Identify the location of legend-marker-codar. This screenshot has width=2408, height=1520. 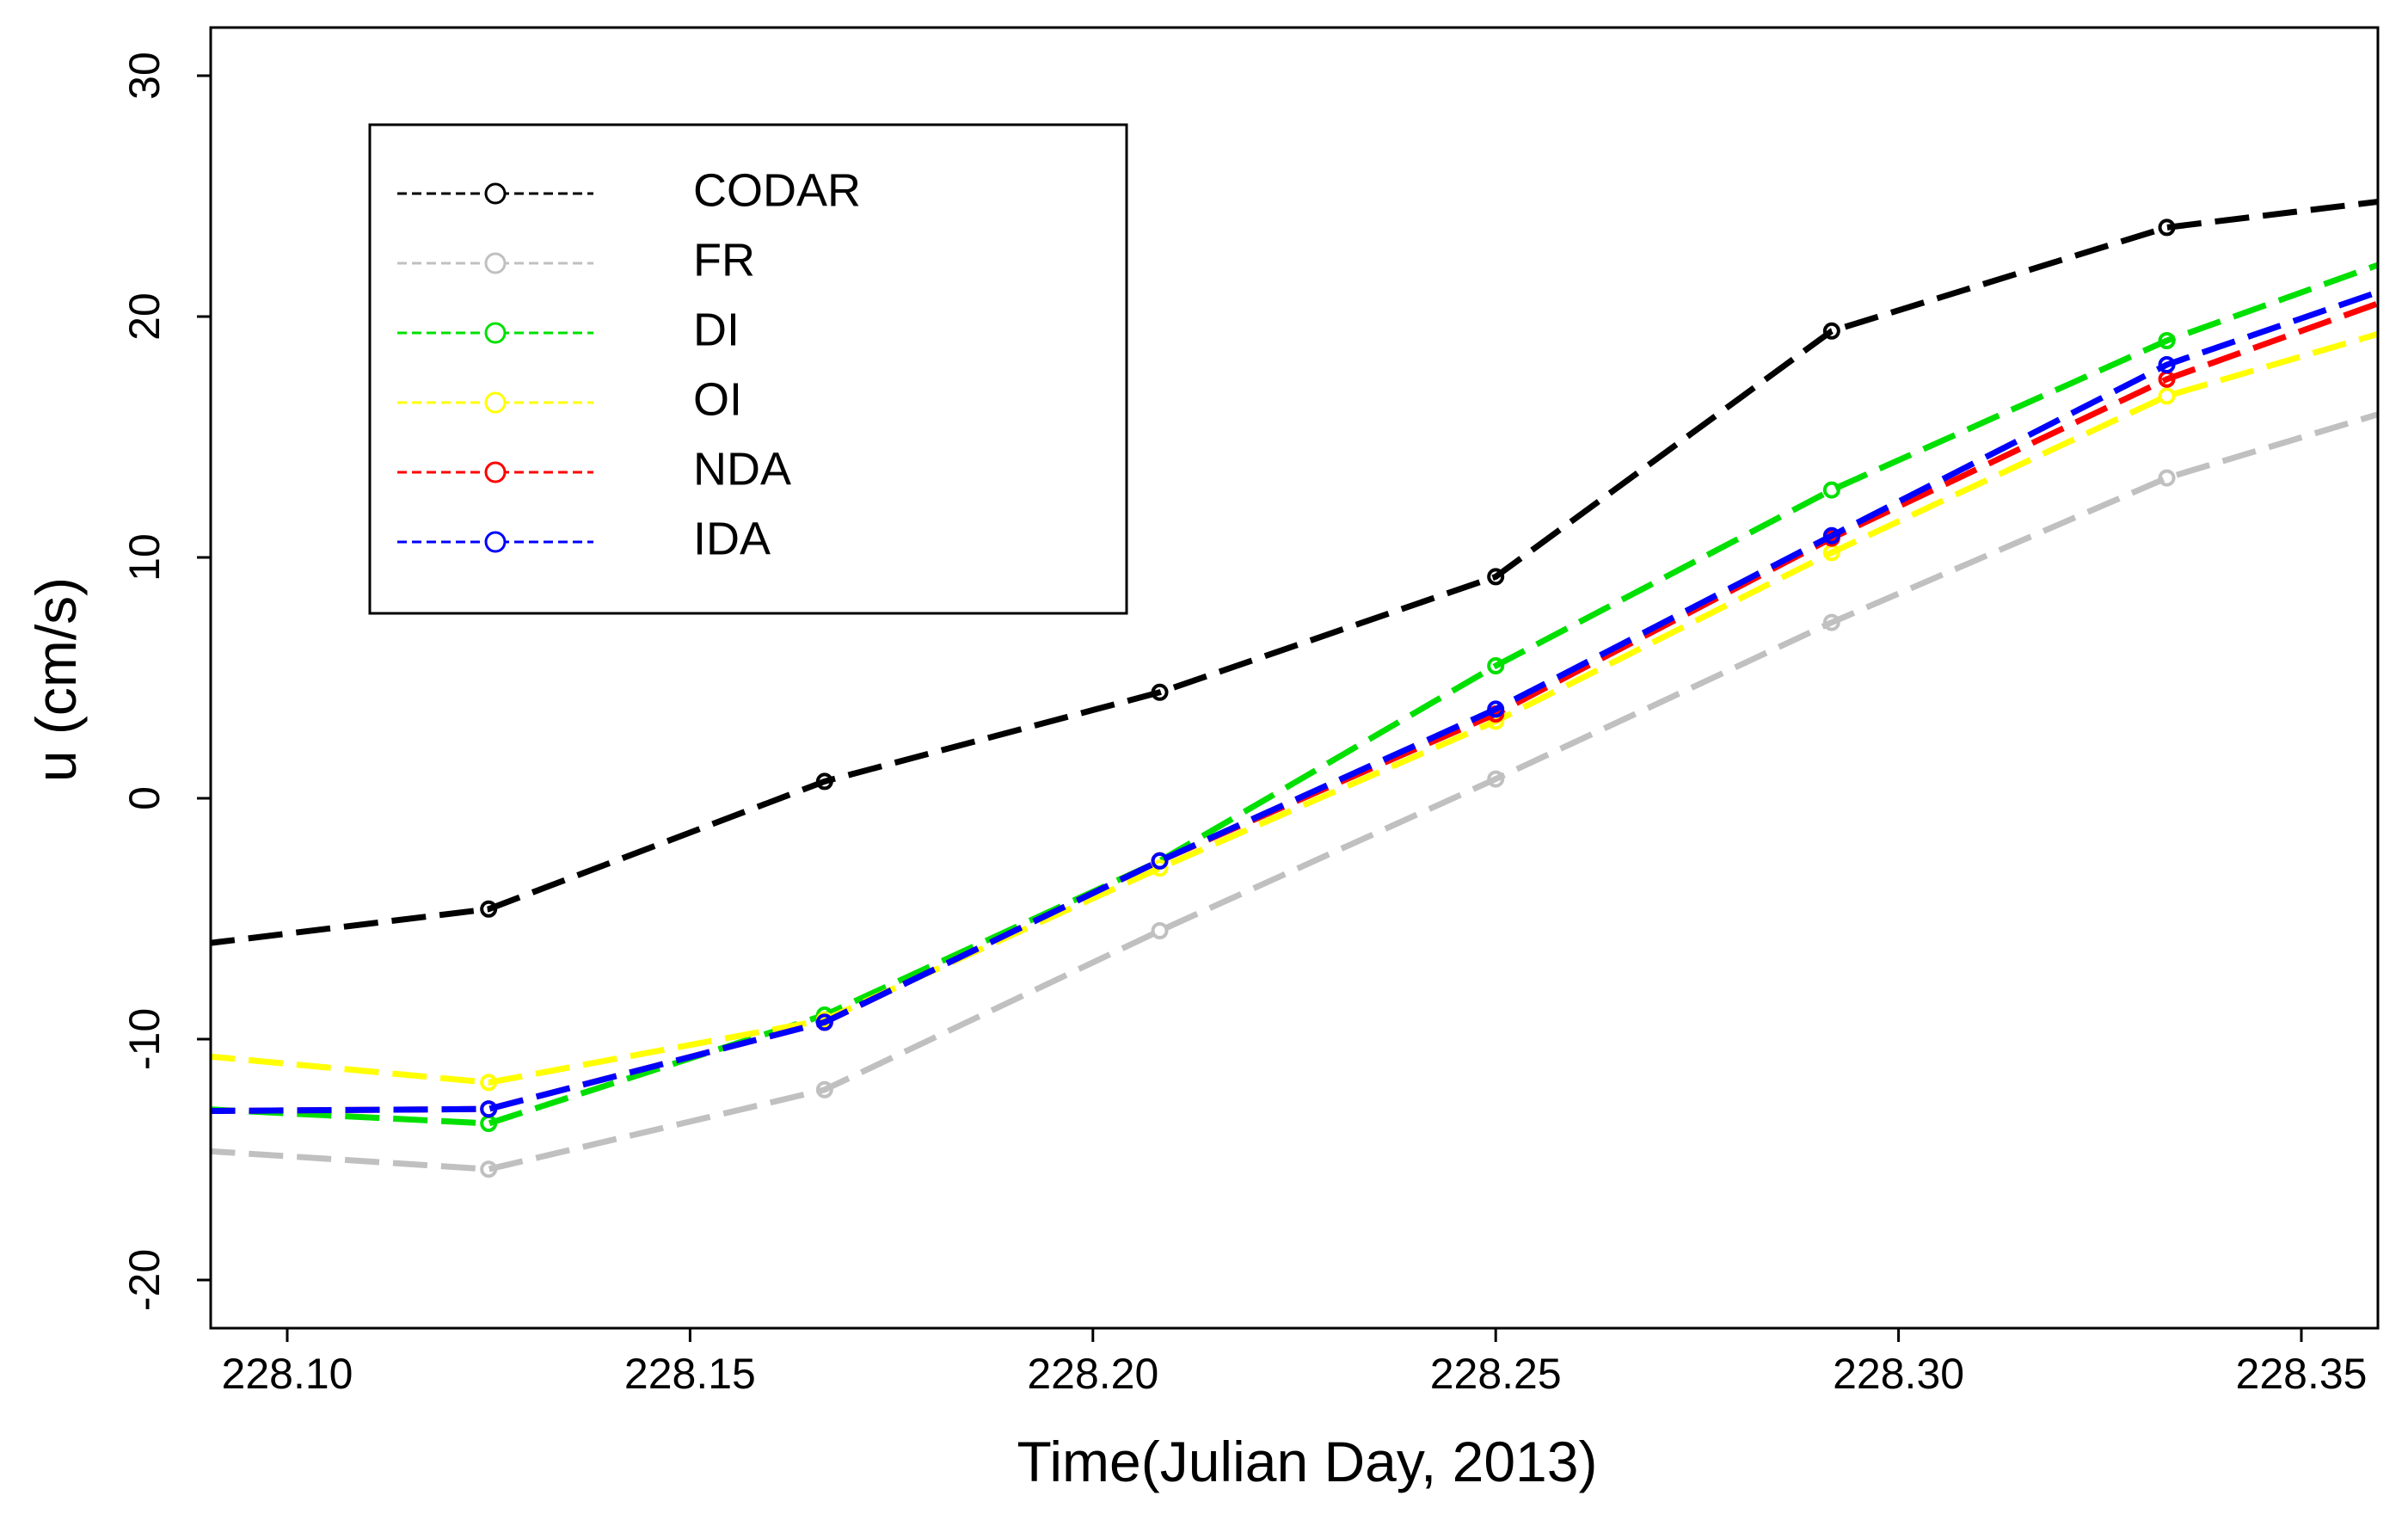
(496, 194).